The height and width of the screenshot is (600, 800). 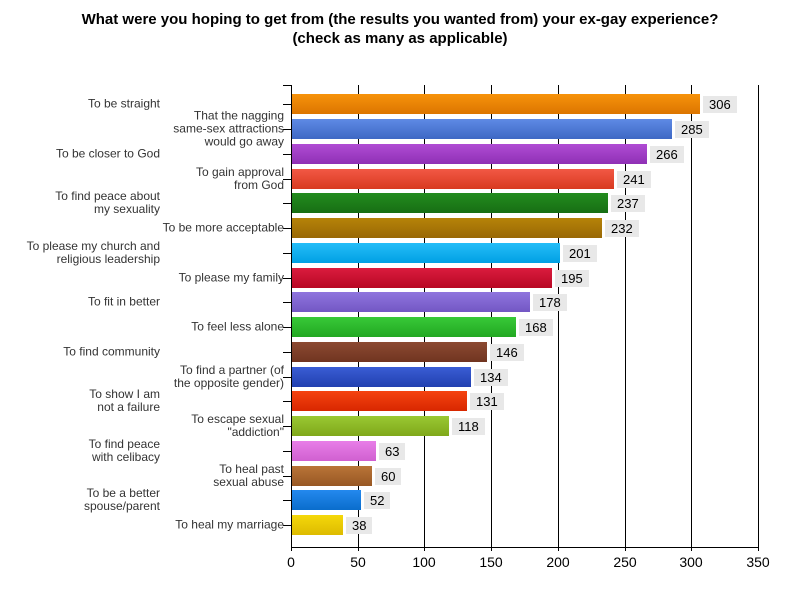 I want to click on bar-row: 201, so click(x=444, y=253).